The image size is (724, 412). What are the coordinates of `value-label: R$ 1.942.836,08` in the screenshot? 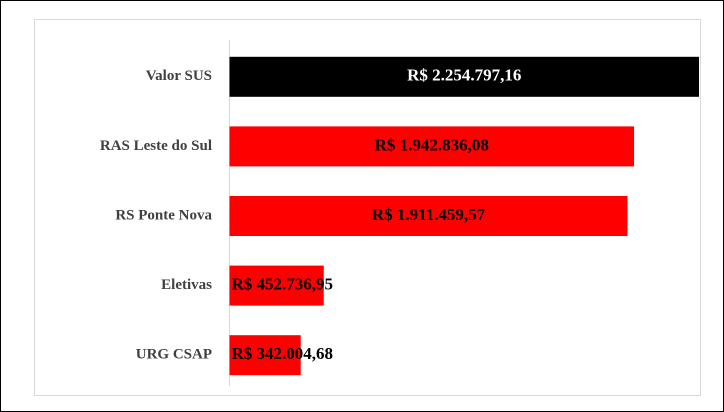 It's located at (432, 144).